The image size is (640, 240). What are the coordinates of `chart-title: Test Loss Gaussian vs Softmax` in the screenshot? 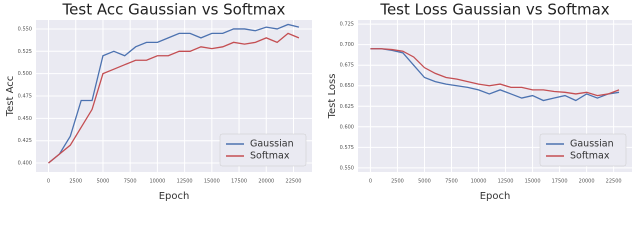 It's located at (494, 10).